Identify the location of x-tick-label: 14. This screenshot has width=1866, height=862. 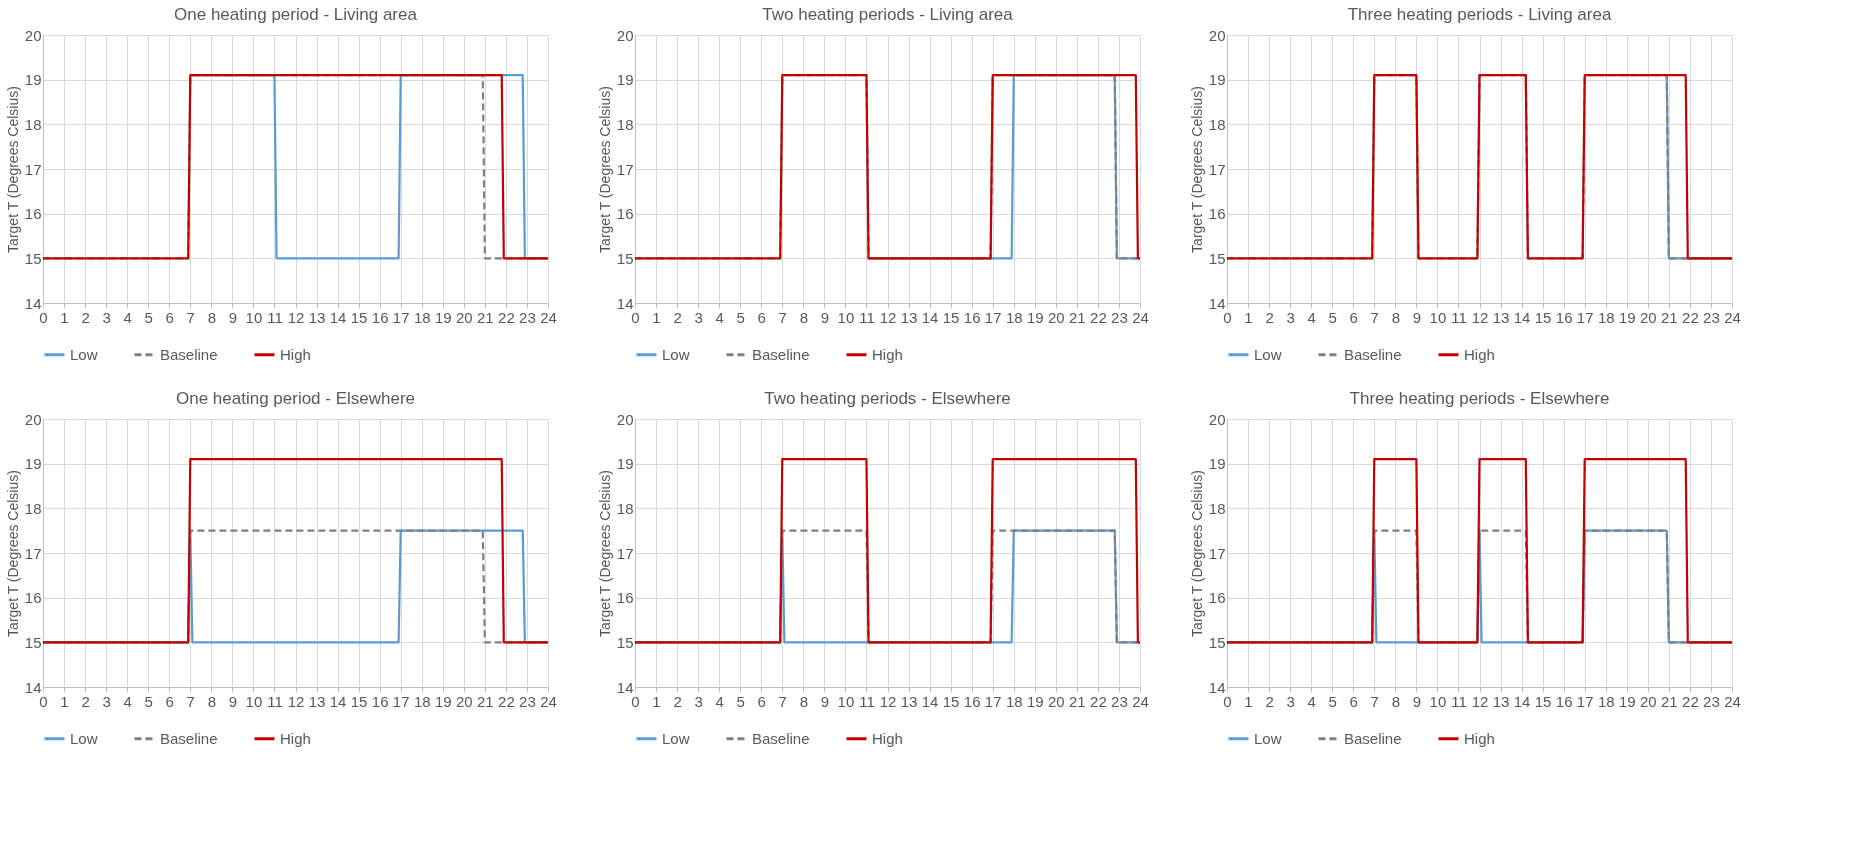
(1522, 701).